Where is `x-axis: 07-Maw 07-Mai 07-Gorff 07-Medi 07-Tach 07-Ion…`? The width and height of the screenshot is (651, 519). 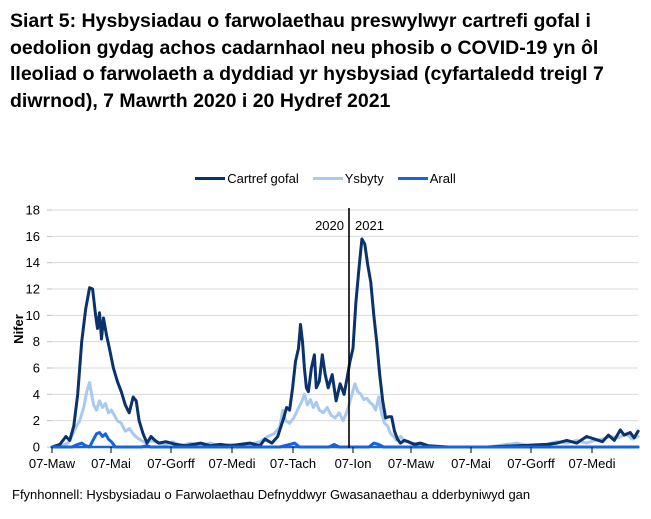
x-axis: 07-Maw 07-Mai 07-Gorff 07-Medi 07-Tach 07-Ion… is located at coordinates (333, 458).